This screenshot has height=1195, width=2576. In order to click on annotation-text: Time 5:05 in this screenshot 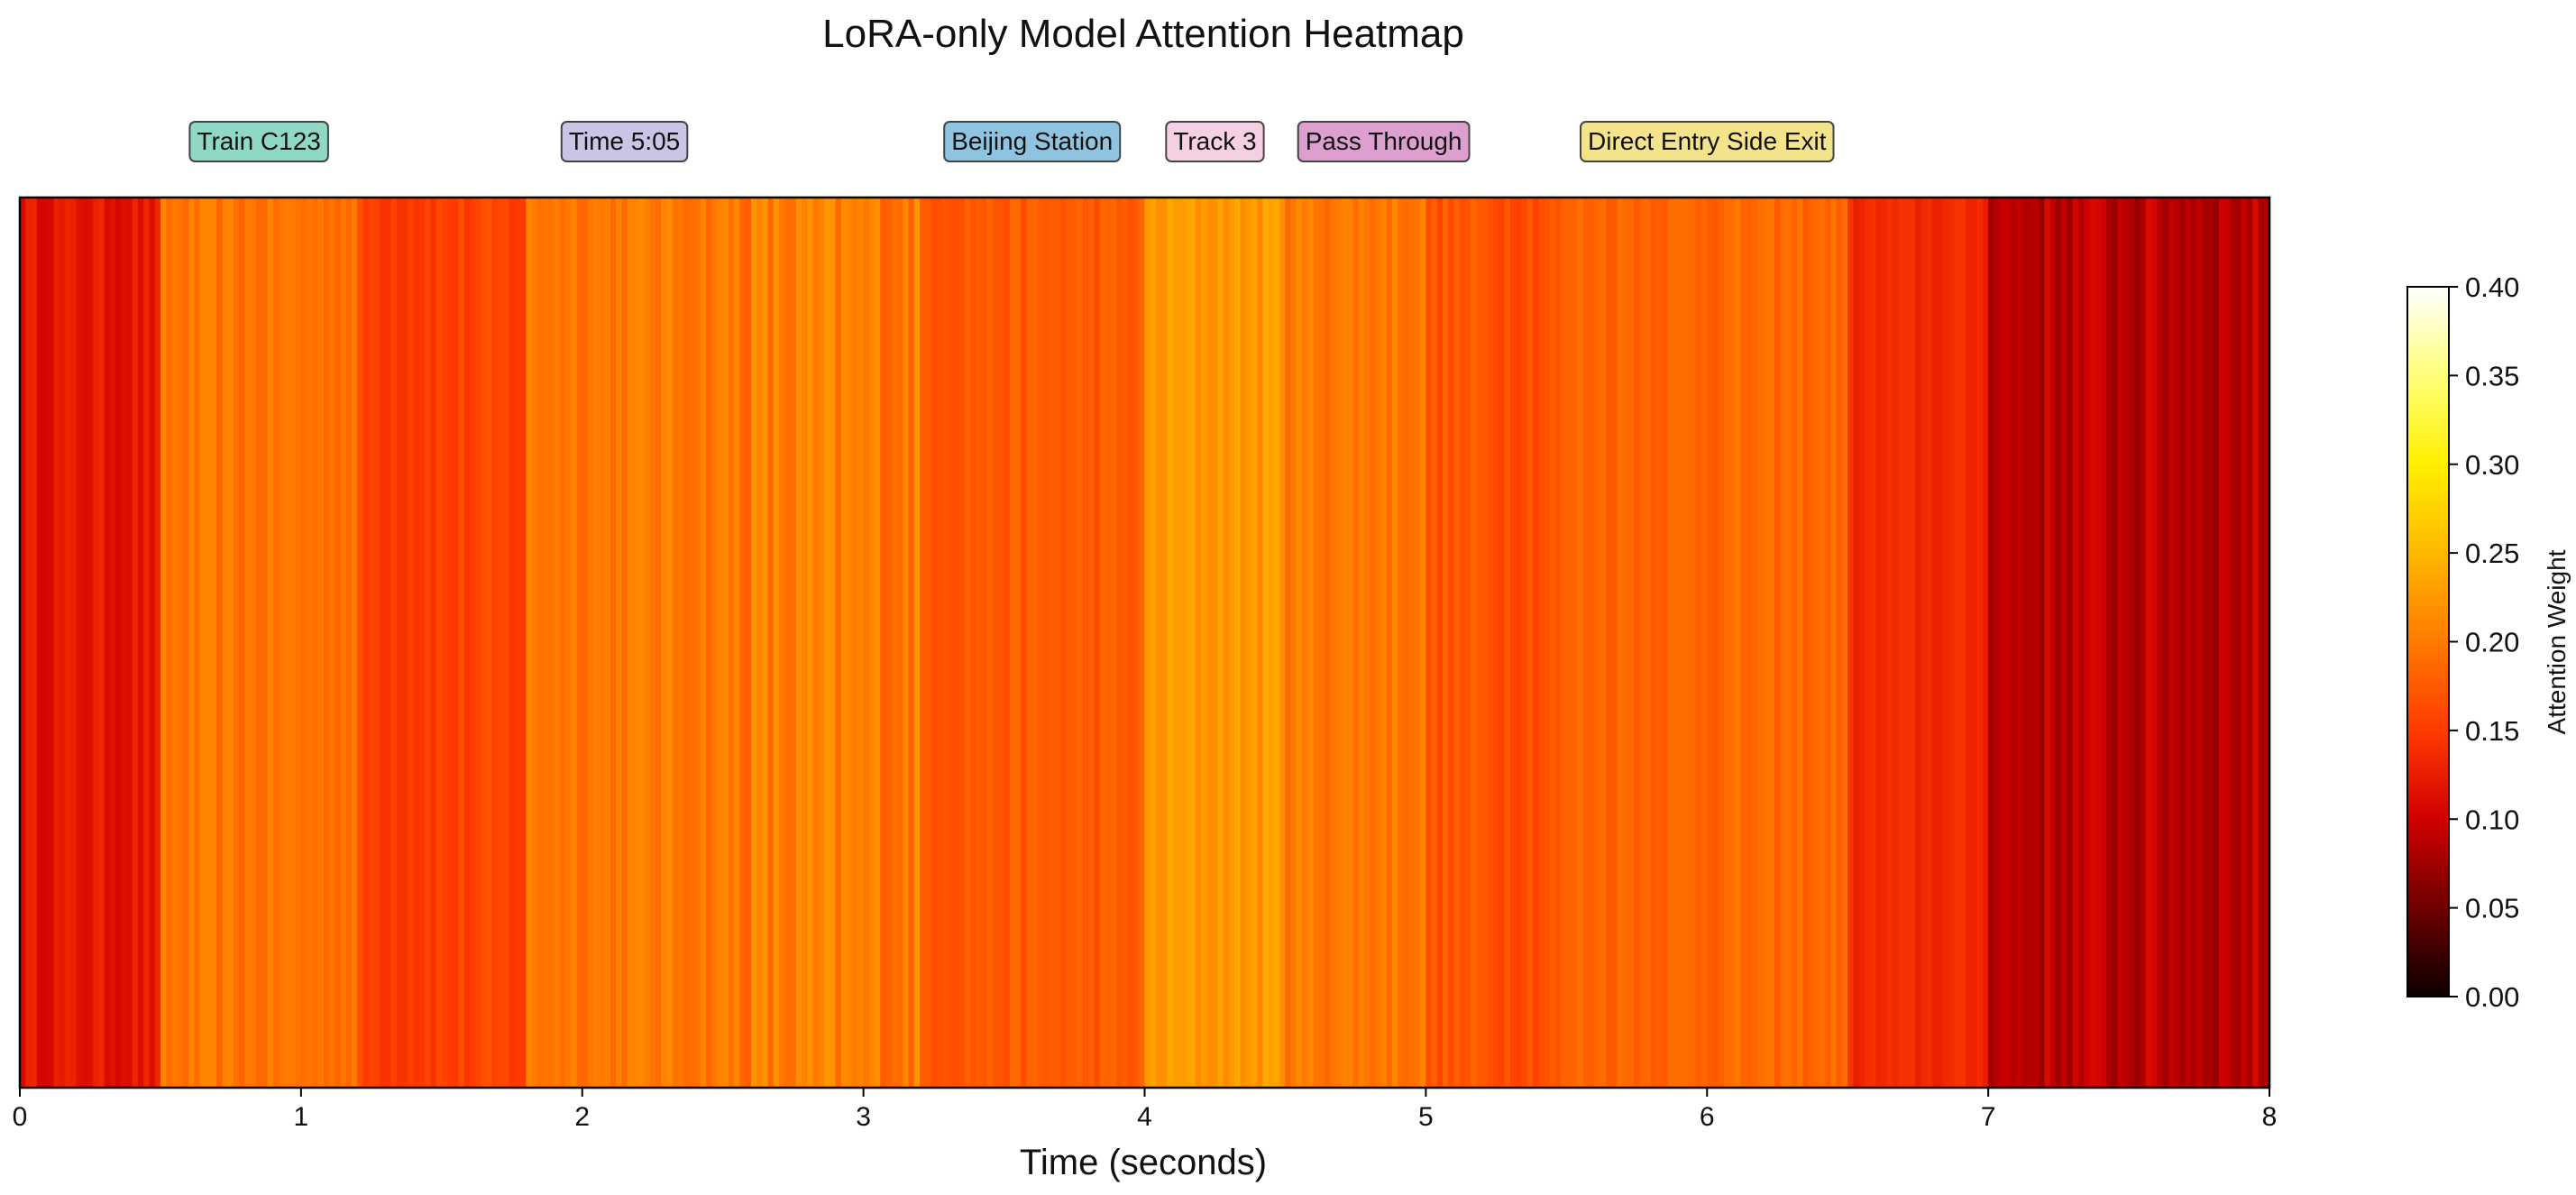, I will do `click(624, 141)`.